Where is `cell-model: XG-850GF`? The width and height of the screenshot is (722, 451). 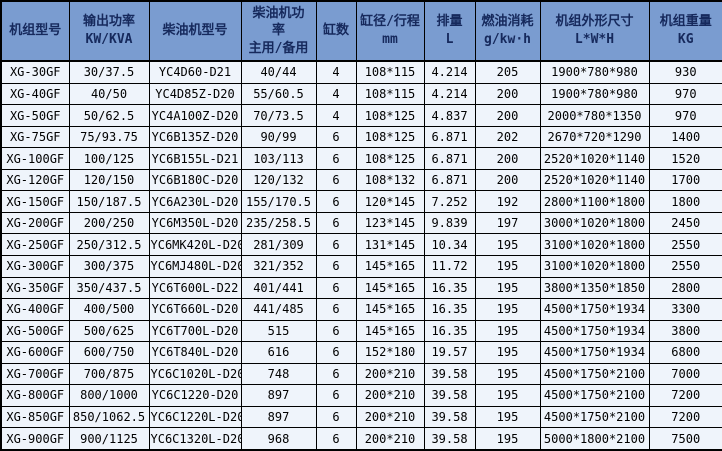 cell-model: XG-850GF is located at coordinates (35, 417).